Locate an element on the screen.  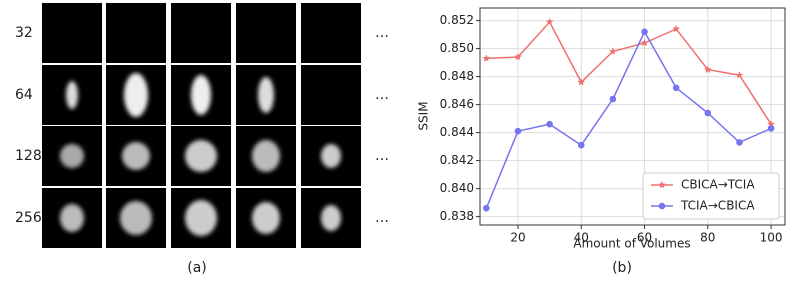
x-tick-label: 100 is located at coordinates (771, 238).